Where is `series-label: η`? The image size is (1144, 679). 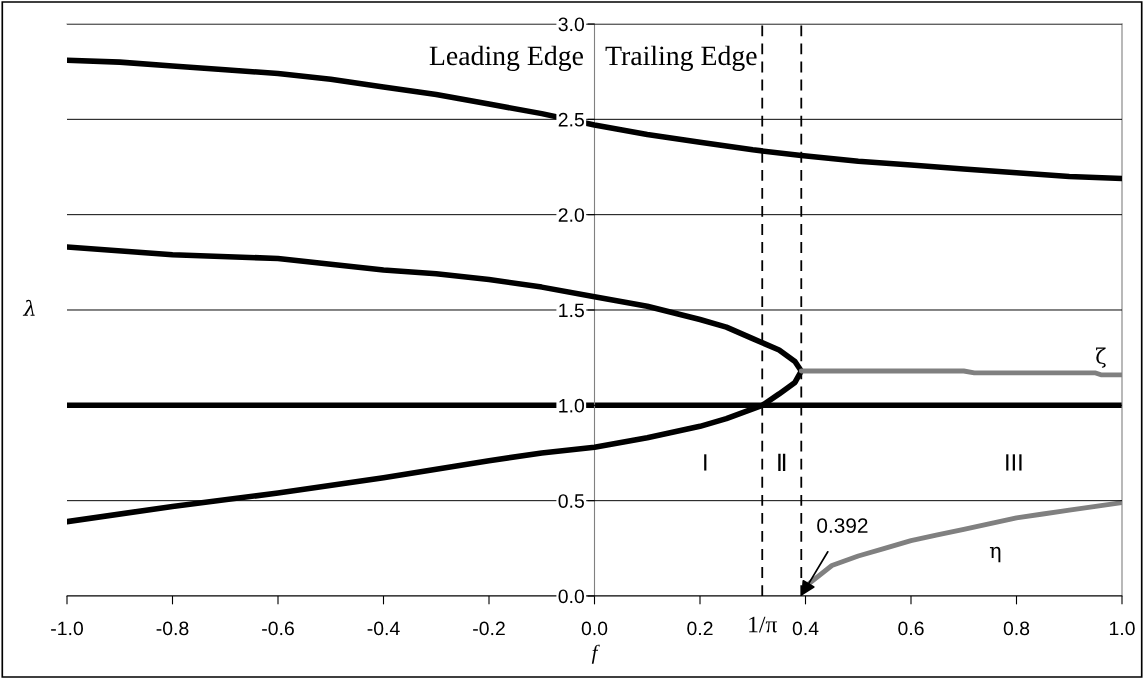
series-label: η is located at coordinates (995, 554).